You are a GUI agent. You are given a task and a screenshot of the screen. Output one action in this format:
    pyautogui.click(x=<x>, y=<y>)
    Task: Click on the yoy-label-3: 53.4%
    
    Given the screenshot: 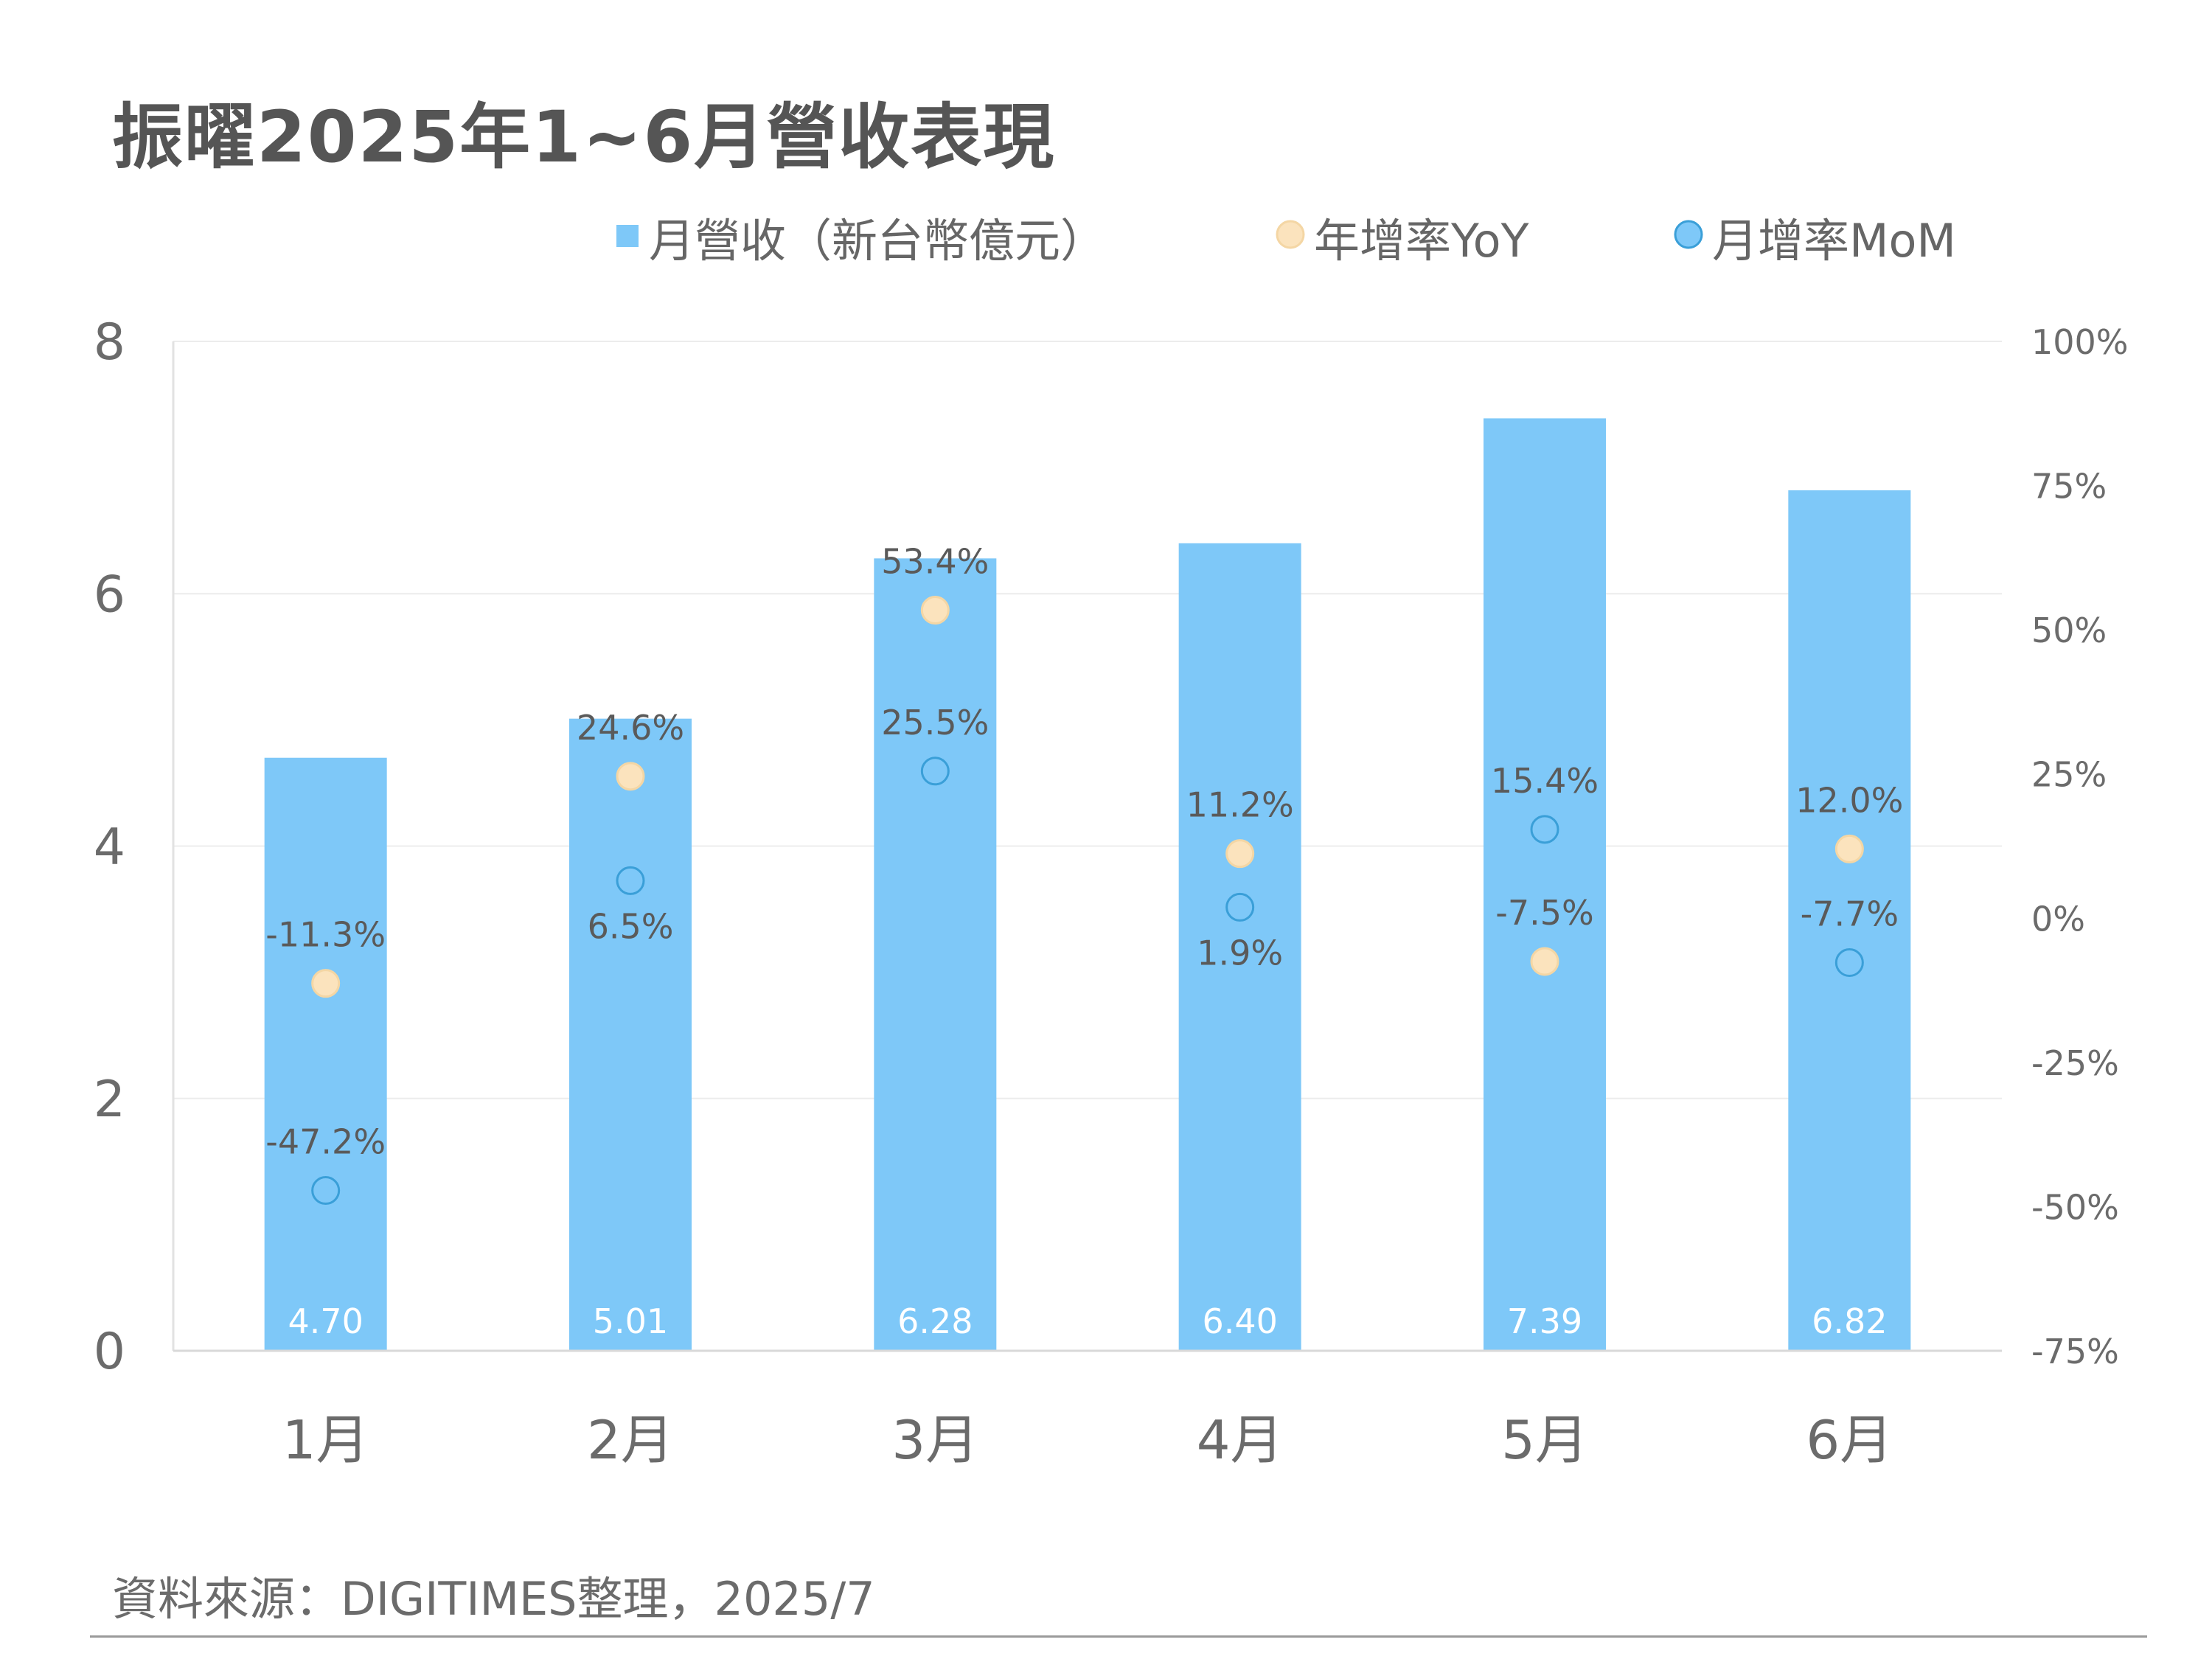 What is the action you would take?
    pyautogui.click(x=935, y=562)
    